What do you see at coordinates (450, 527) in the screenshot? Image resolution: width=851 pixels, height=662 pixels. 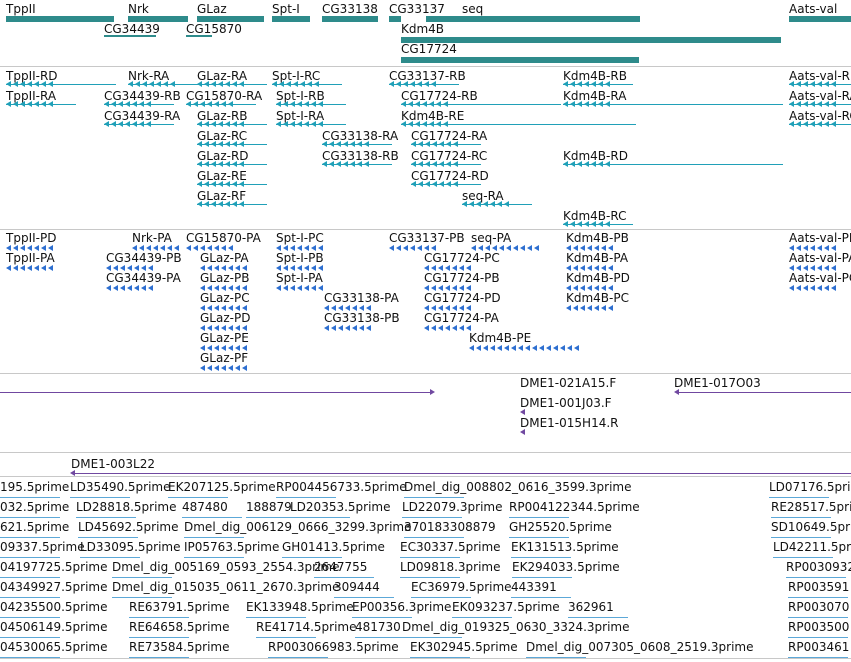 I see `est-label: 370183308879` at bounding box center [450, 527].